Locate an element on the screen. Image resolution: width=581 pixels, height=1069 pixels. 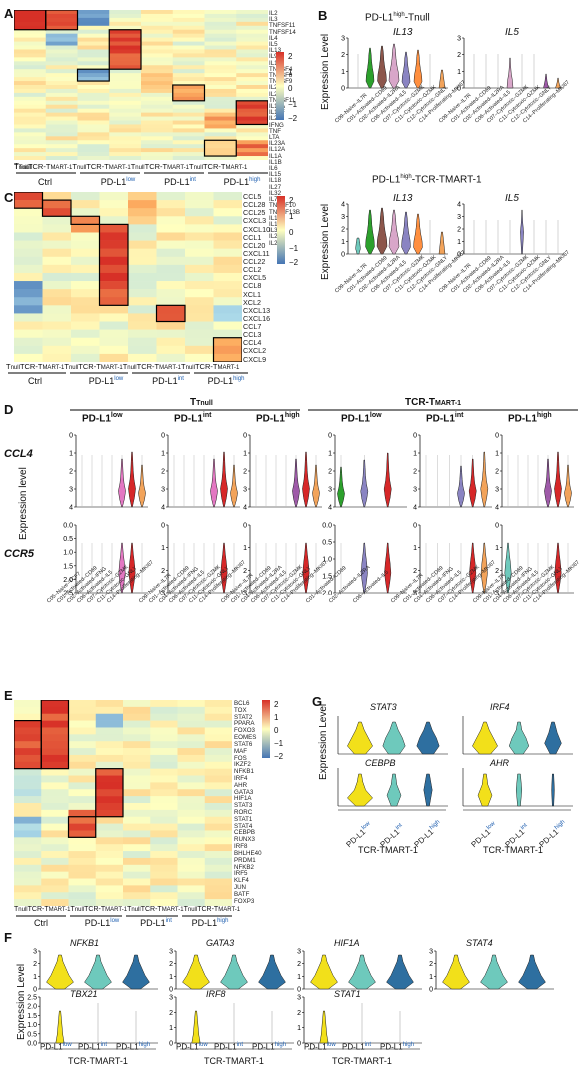
heatmap-e-bracket is located at coordinates (124, 916).